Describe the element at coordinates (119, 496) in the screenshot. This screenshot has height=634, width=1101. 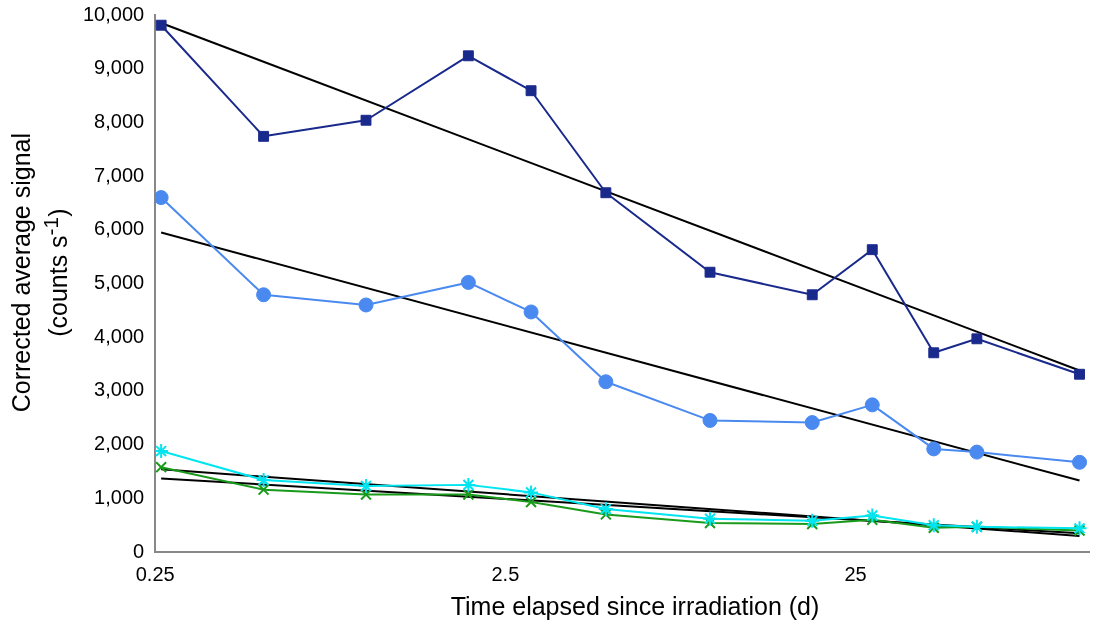
I see `y-tick-label: 1,000` at that location.